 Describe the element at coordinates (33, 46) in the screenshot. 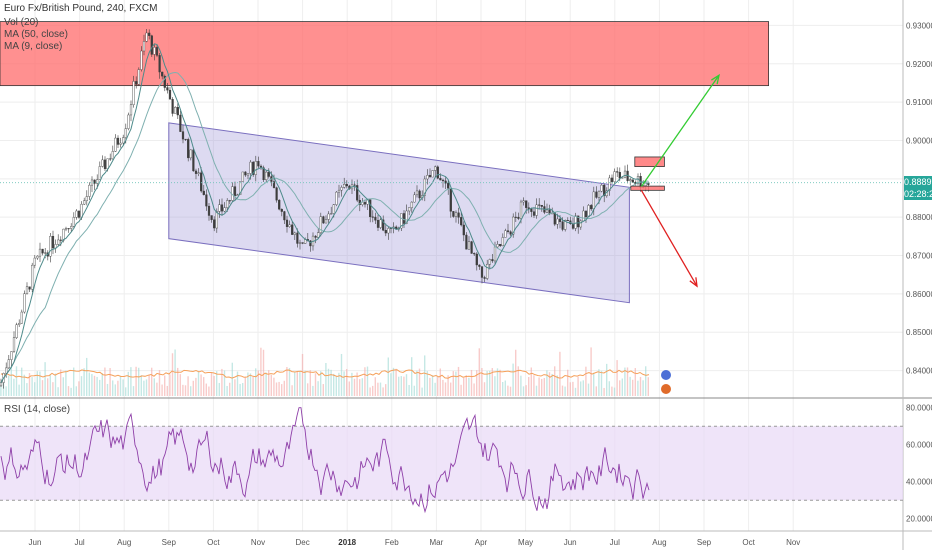

I see `legend-ma-9: MA (9, close)` at that location.